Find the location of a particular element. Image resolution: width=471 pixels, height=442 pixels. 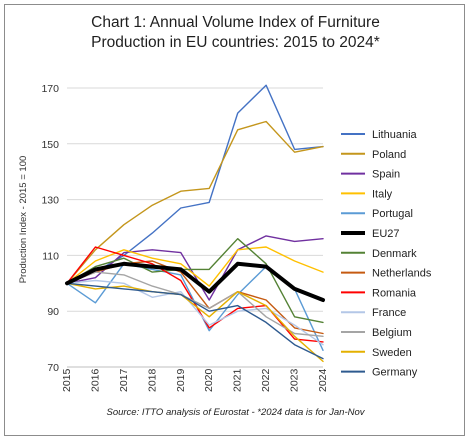

x-tick-label: 2023 is located at coordinates (295, 380).